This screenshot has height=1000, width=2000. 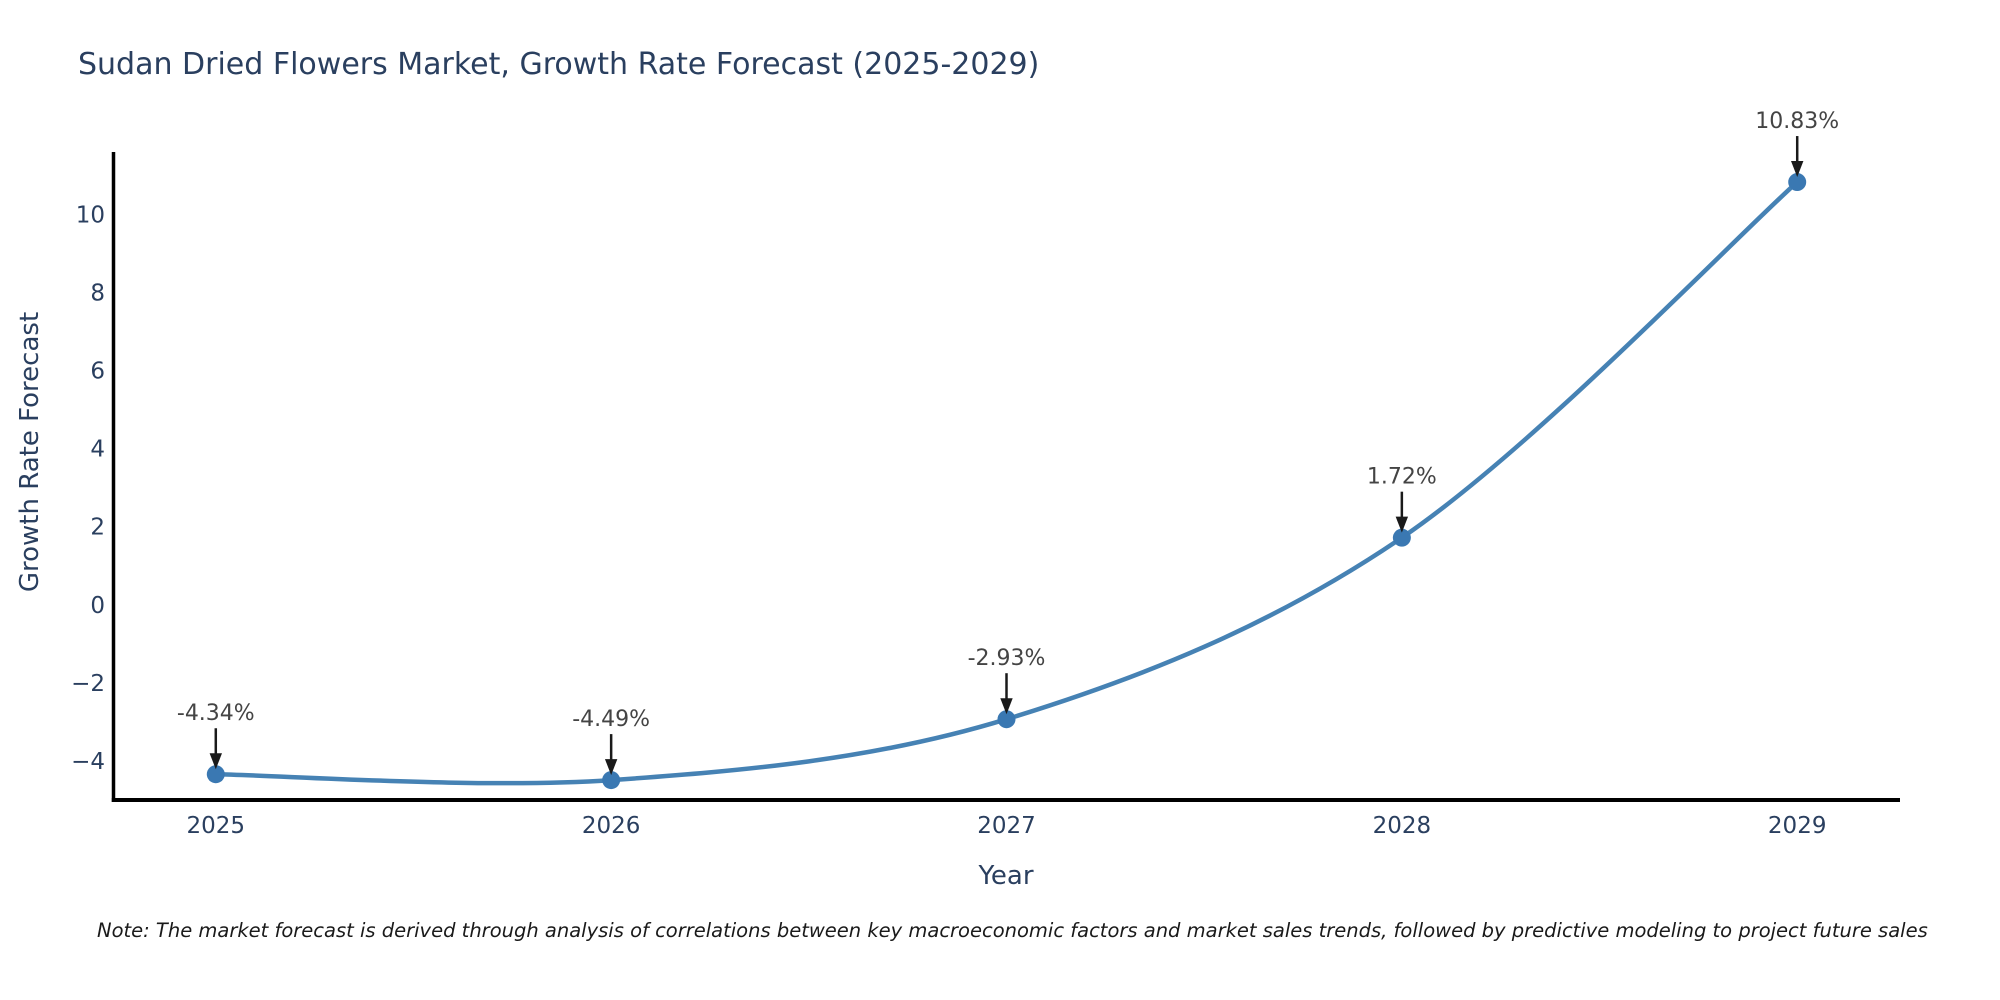 I want to click on y-tick-label: 6, so click(x=97, y=372).